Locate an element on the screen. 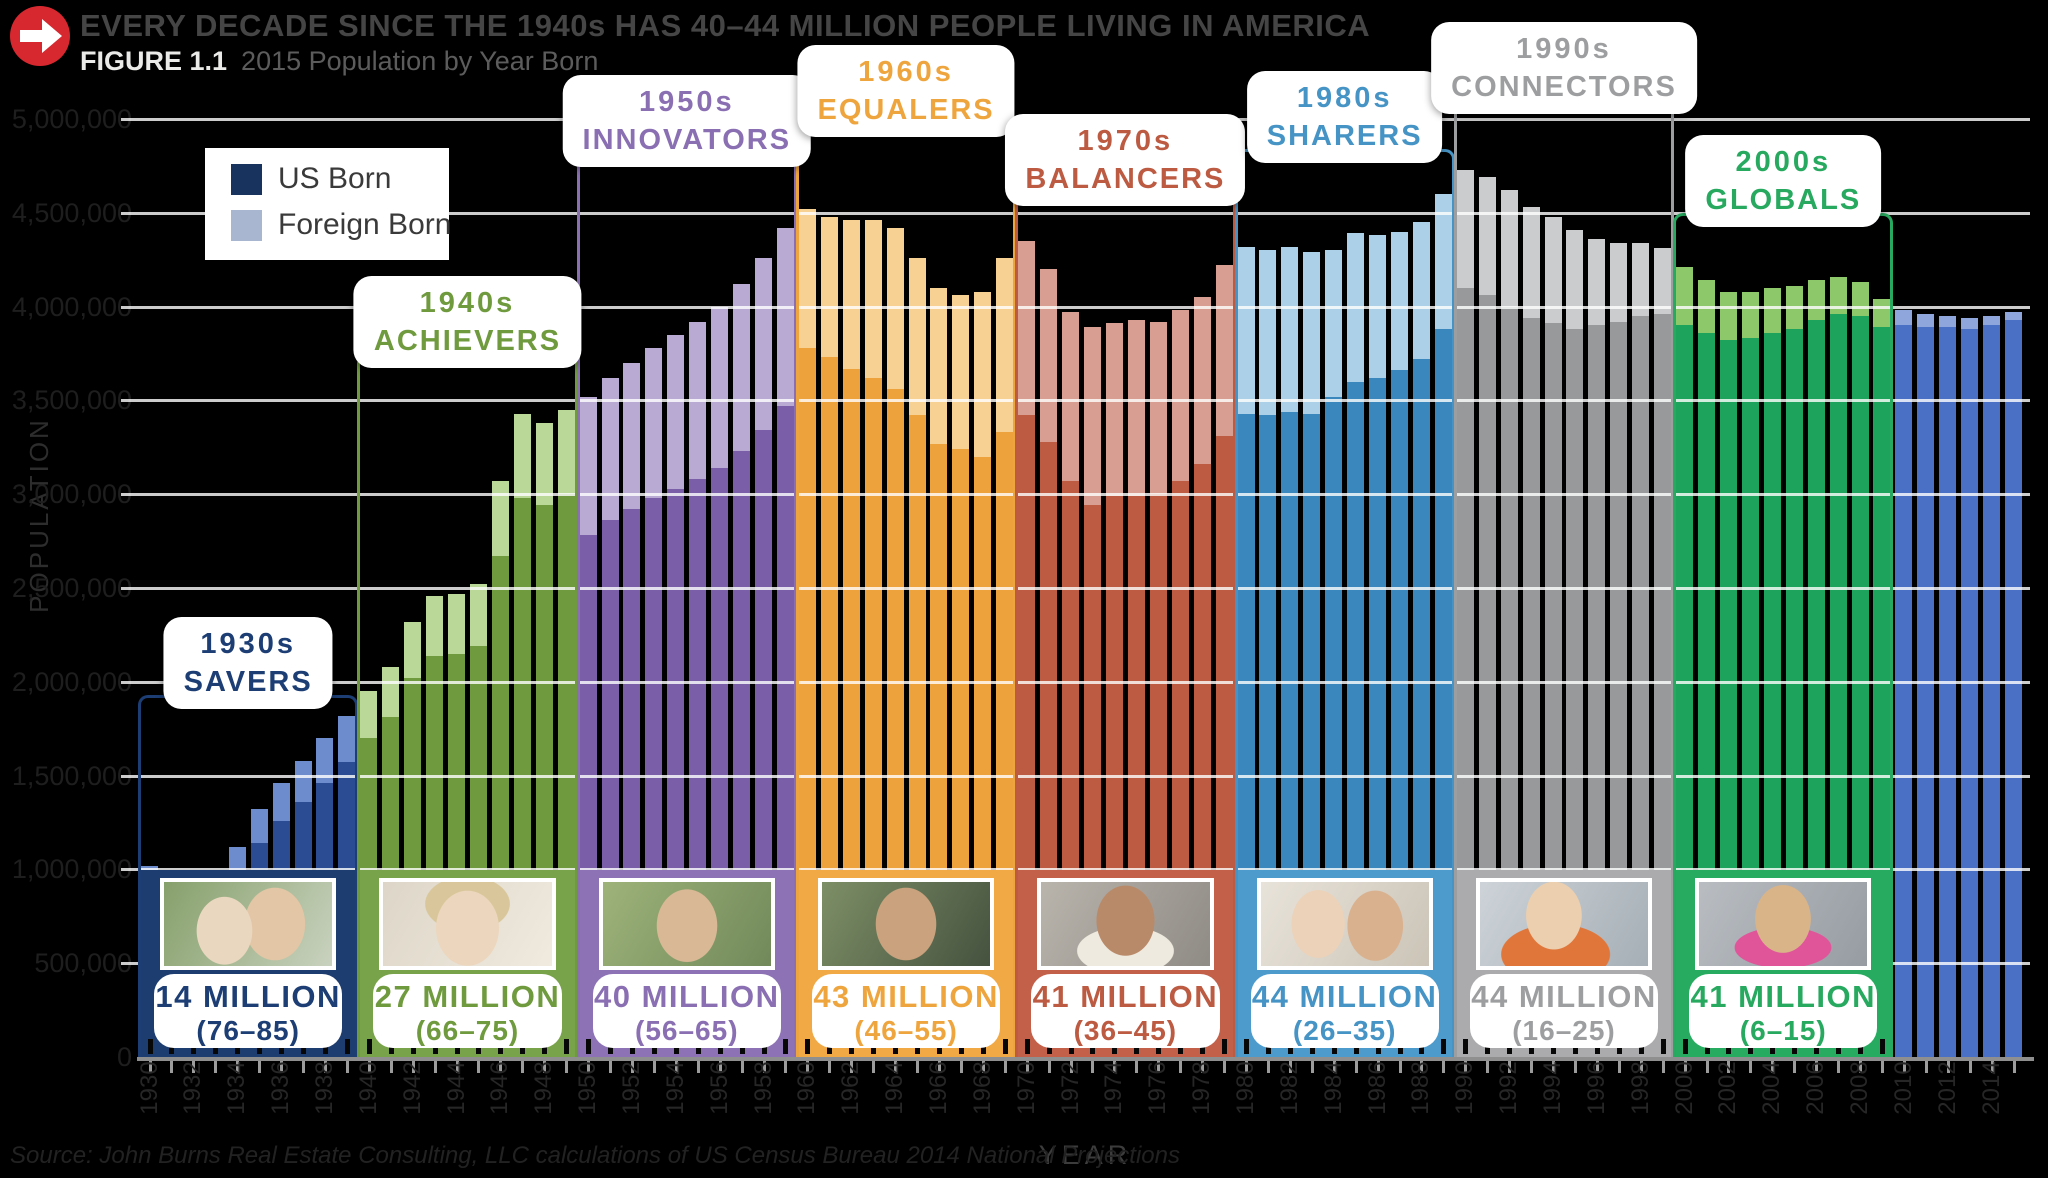 This screenshot has height=1178, width=2048. decade-label-name: EQUALERS is located at coordinates (906, 109).